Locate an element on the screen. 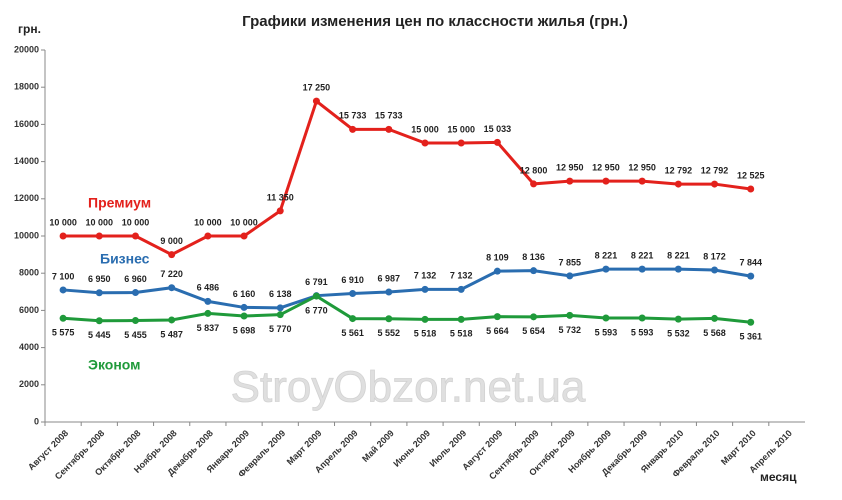 The image size is (842, 500). data-label: 6 950 is located at coordinates (99, 279).